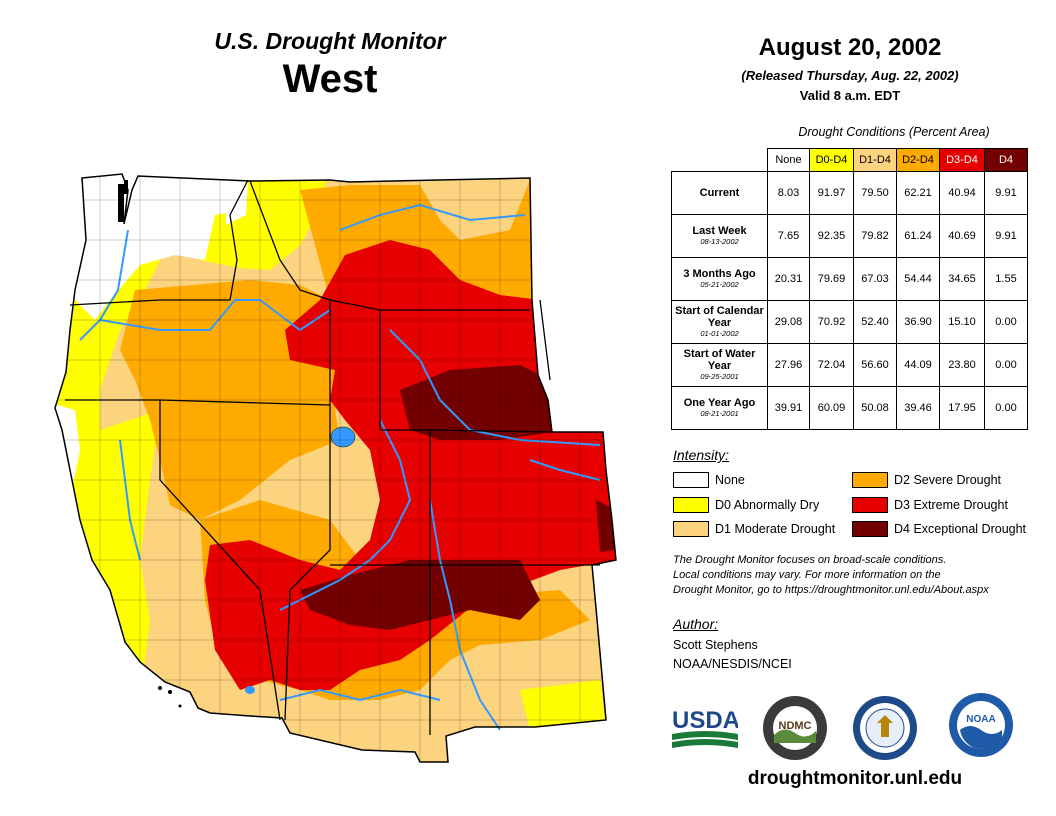  I want to click on row-date: 09-25-2001, so click(719, 376).